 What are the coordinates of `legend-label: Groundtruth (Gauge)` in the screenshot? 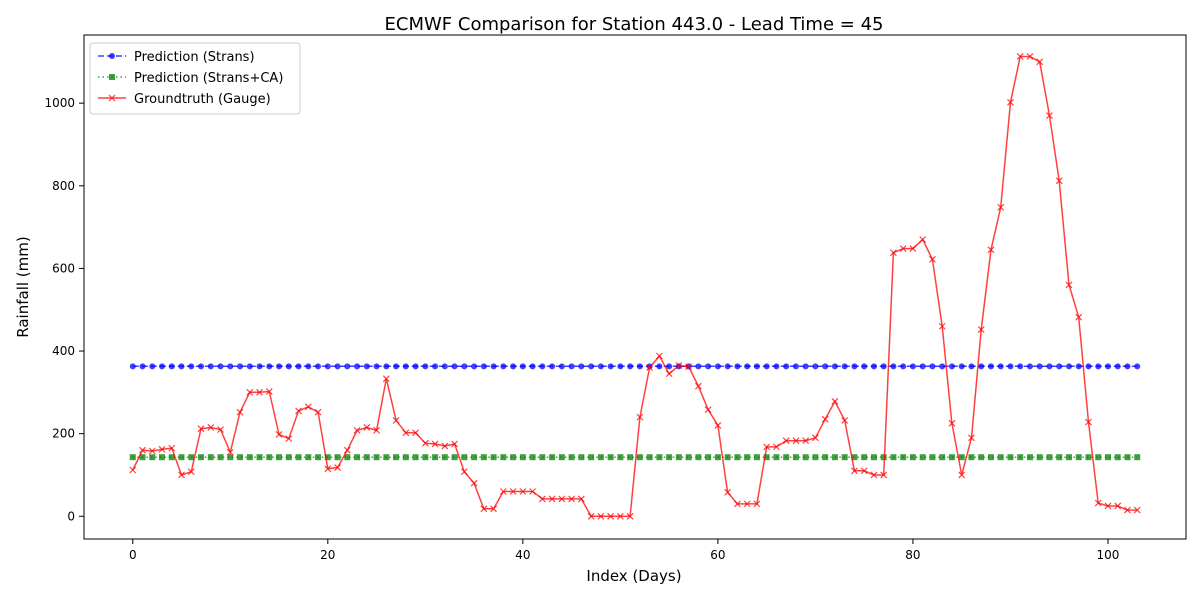 It's located at (202, 99).